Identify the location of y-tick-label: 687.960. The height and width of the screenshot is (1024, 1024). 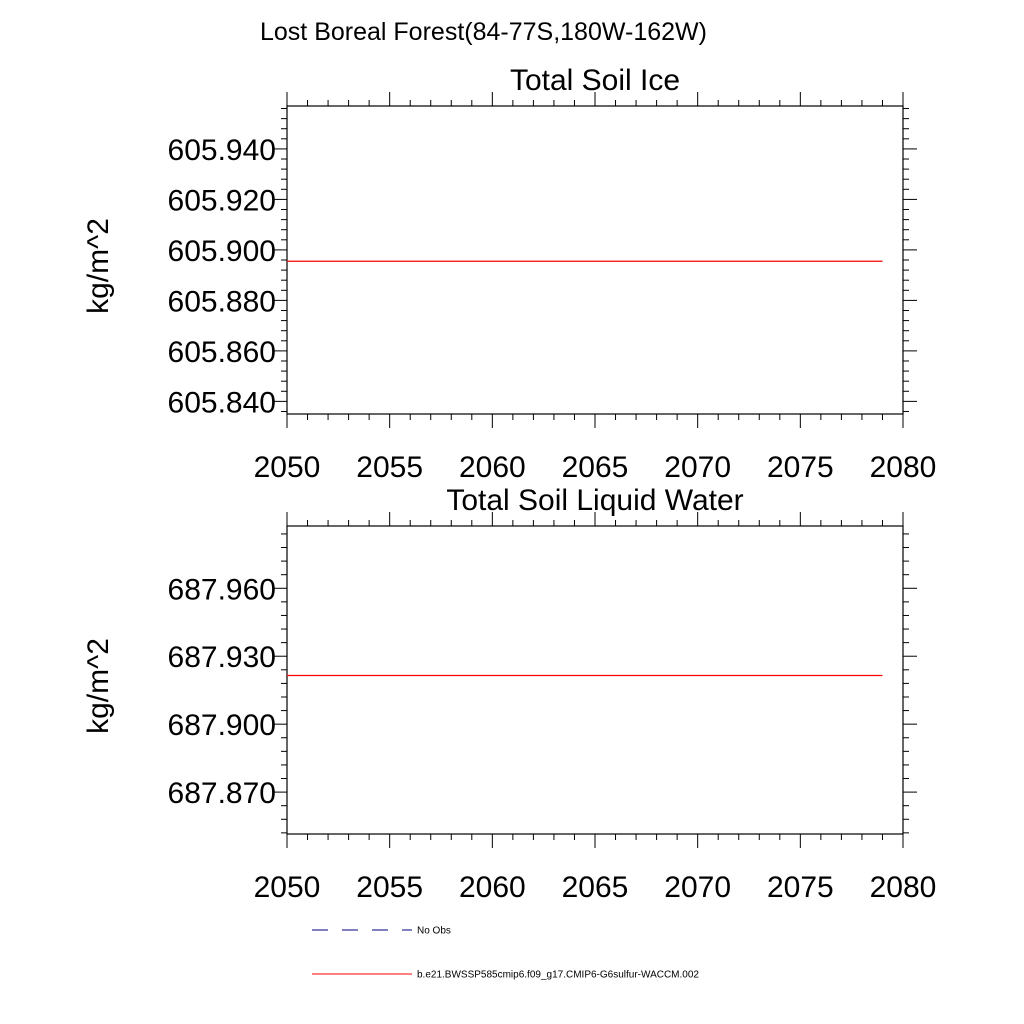
(222, 589).